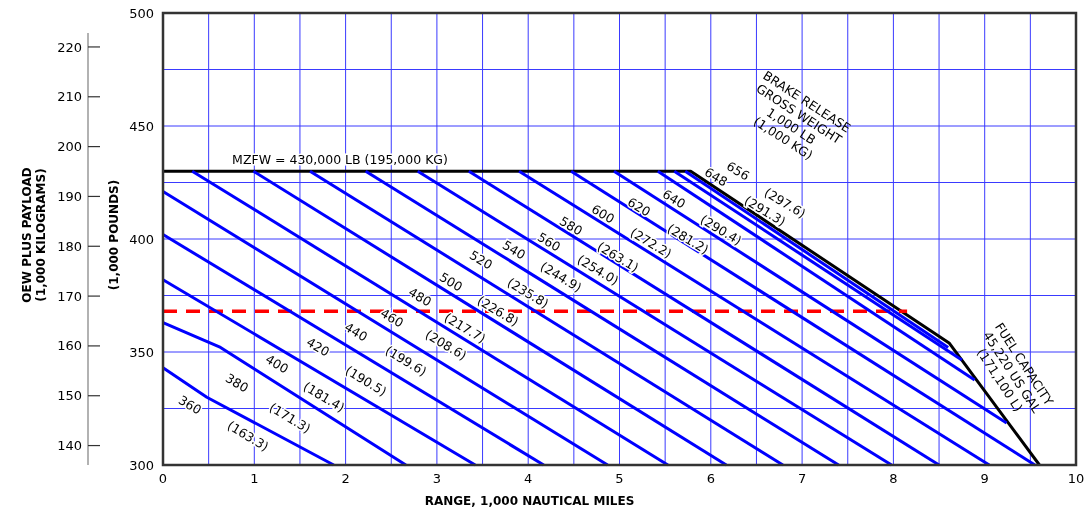 Image resolution: width=1086 pixels, height=512 pixels. I want to click on annotation: 400, so click(277, 364).